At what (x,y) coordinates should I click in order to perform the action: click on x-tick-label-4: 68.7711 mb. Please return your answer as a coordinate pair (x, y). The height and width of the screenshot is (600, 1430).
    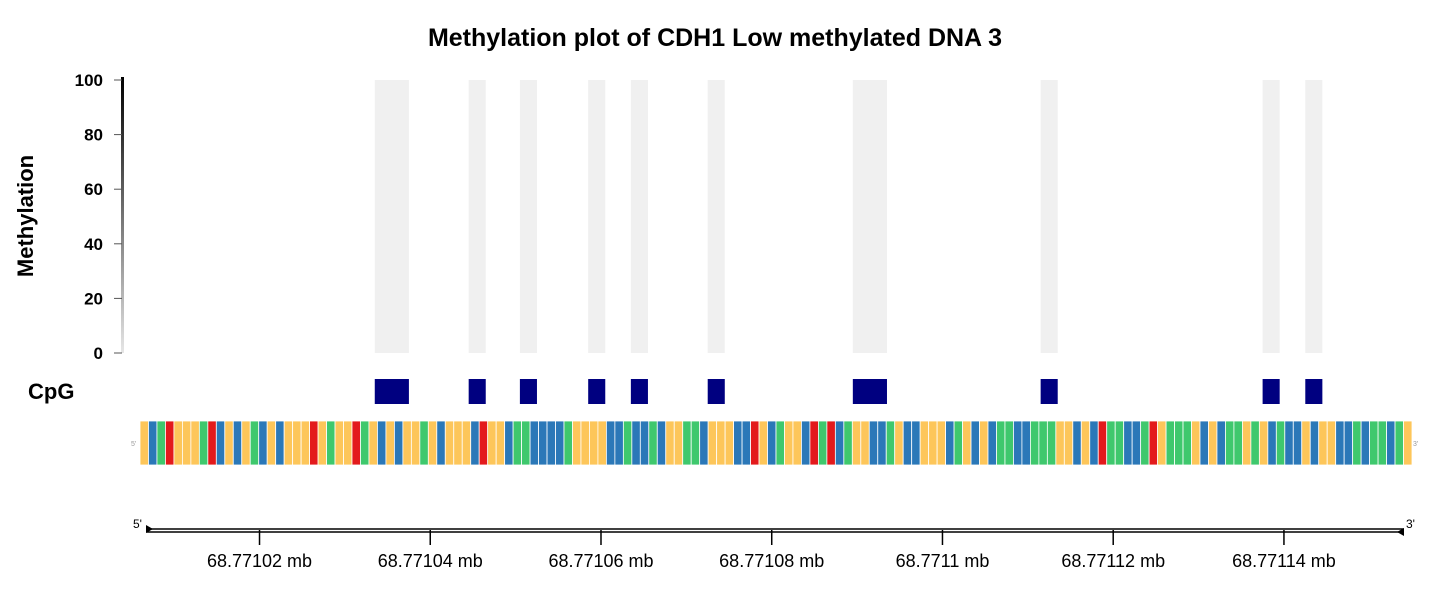
    Looking at the image, I should click on (943, 561).